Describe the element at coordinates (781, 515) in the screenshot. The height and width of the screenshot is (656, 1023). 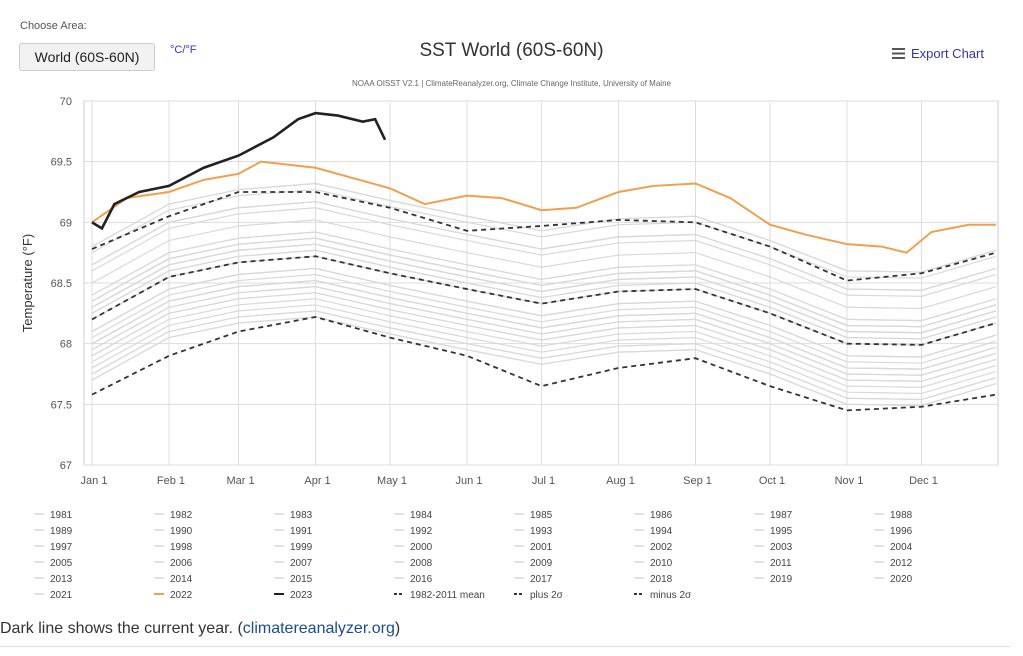
I see `legend-item-1987: 1987` at that location.